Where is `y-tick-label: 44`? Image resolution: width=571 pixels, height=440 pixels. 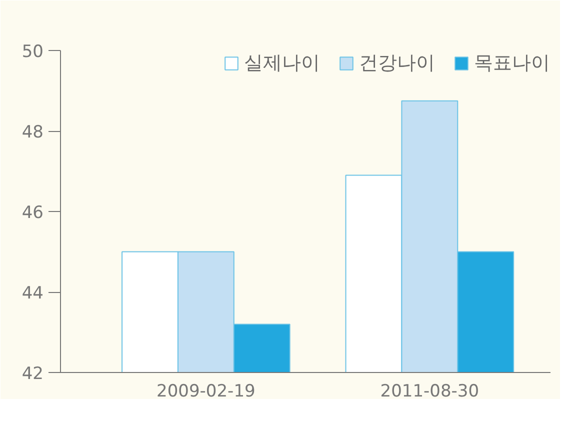 y-tick-label: 44 is located at coordinates (33, 294).